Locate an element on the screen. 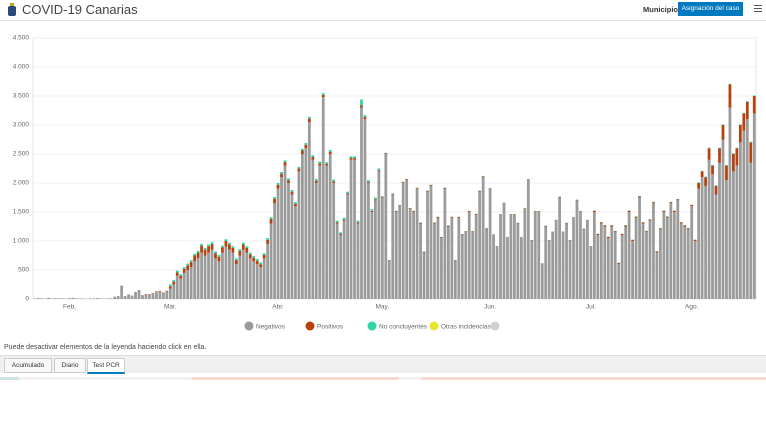 The height and width of the screenshot is (440, 766). color-strip is located at coordinates (383, 378).